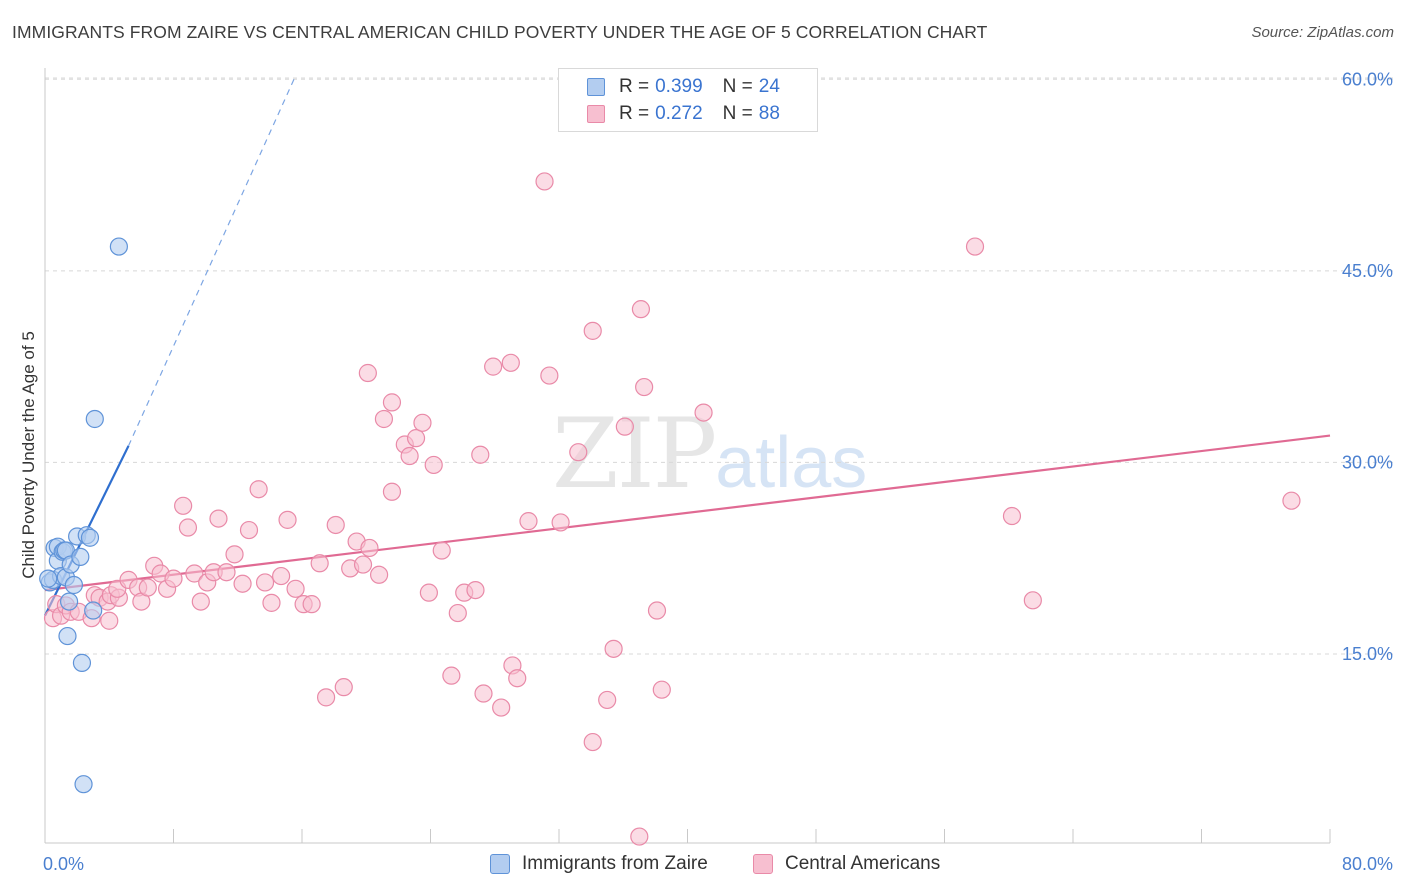 The width and height of the screenshot is (1406, 892). I want to click on y-tick-label: 30.0%, so click(1367, 462).